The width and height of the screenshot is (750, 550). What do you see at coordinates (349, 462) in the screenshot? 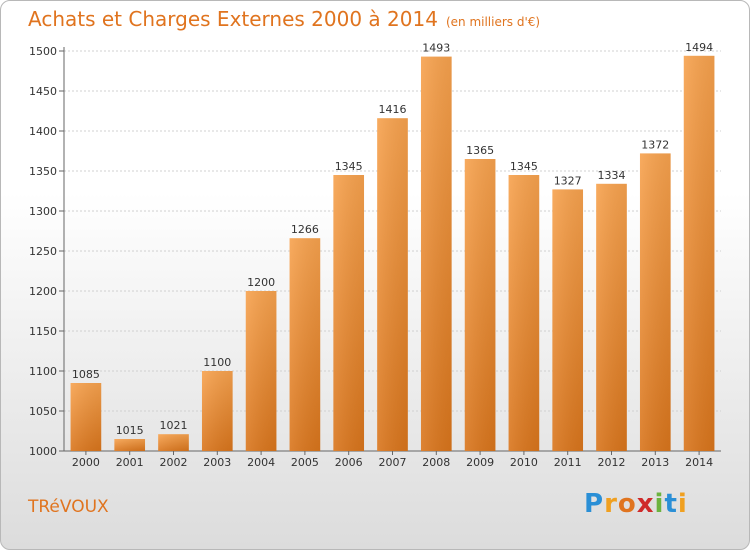
I see `x-tick-label: 2006` at bounding box center [349, 462].